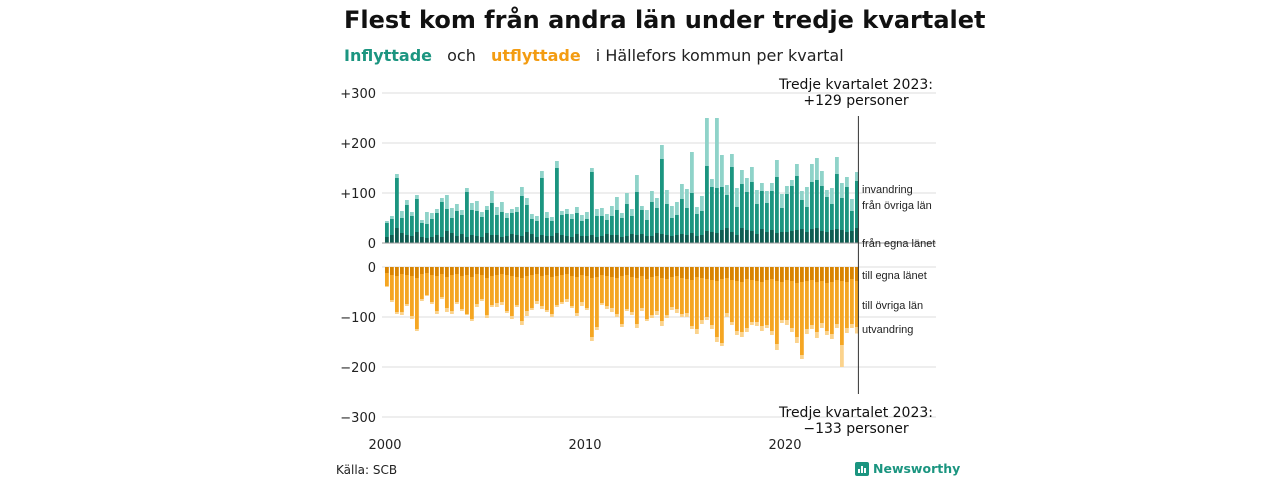 This screenshot has width=1280, height=480. Describe the element at coordinates (358, 418) in the screenshot. I see `y-tick-label-bottom: −300` at that location.